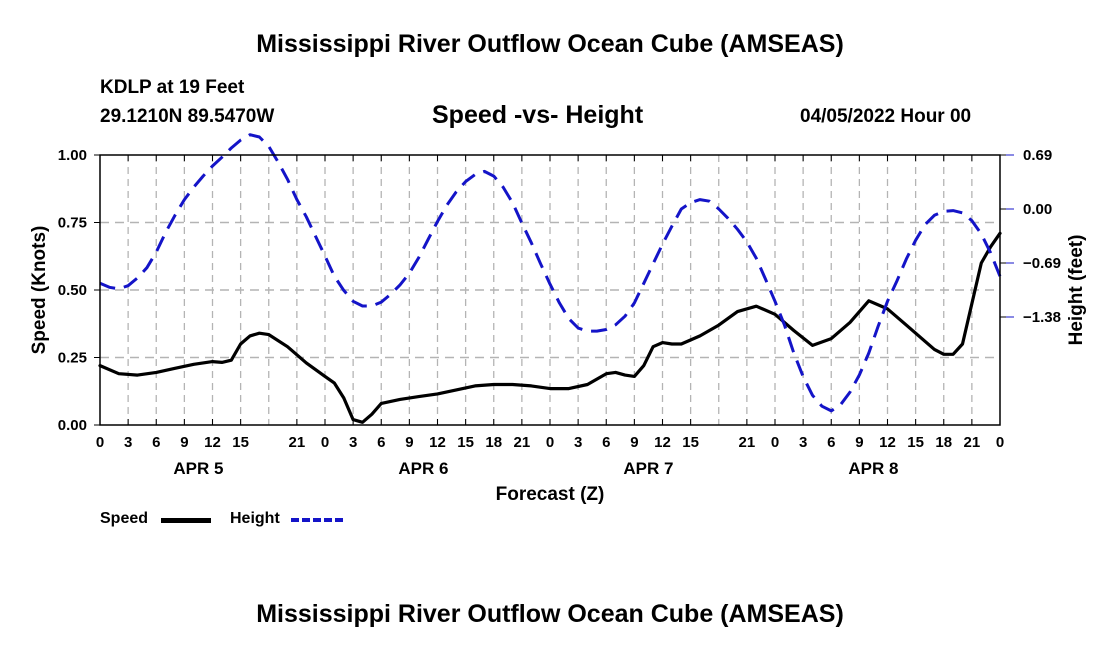  What do you see at coordinates (198, 468) in the screenshot?
I see `x-day-label: APR 5` at bounding box center [198, 468].